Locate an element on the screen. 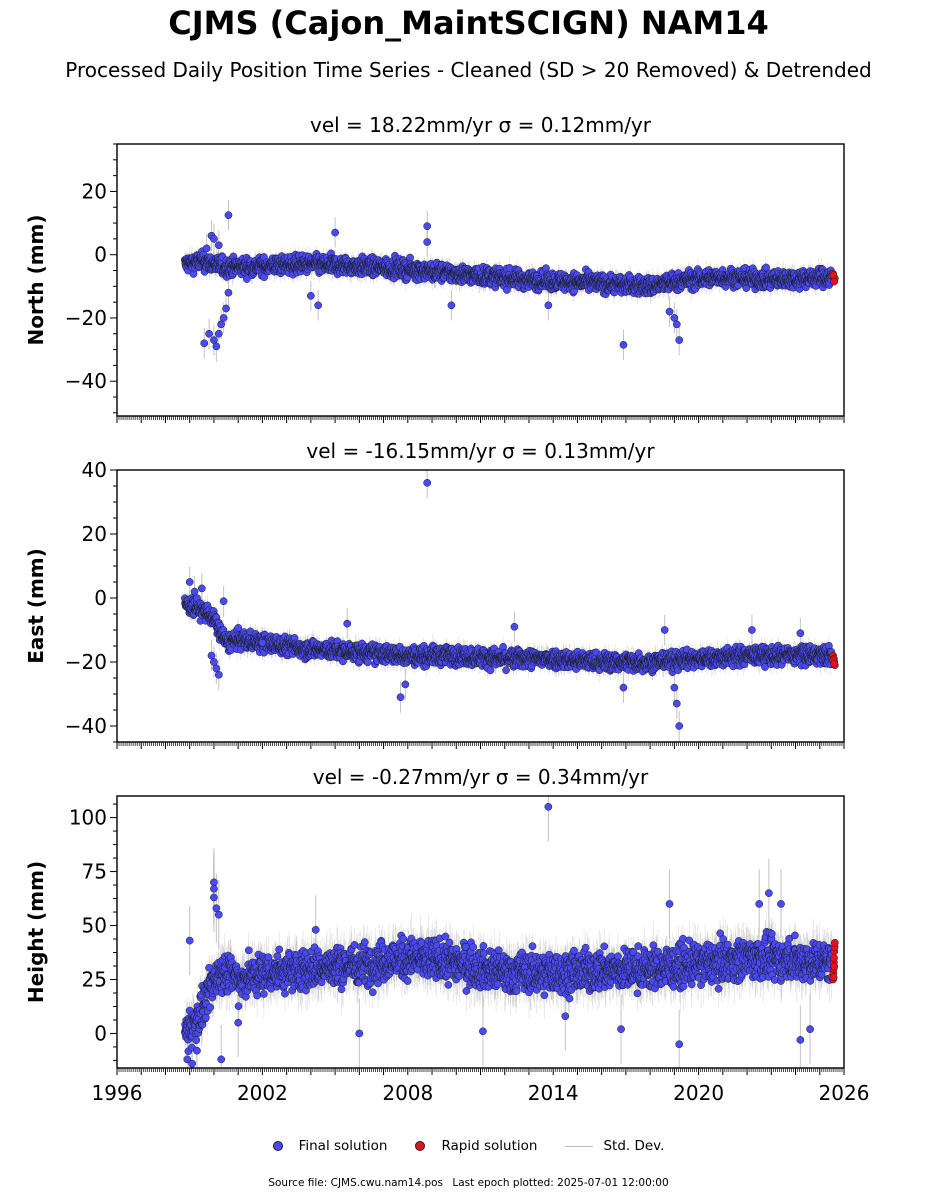 Image resolution: width=937 pixels, height=1200 pixels. y-tick-label: −40 is located at coordinates (86, 381).